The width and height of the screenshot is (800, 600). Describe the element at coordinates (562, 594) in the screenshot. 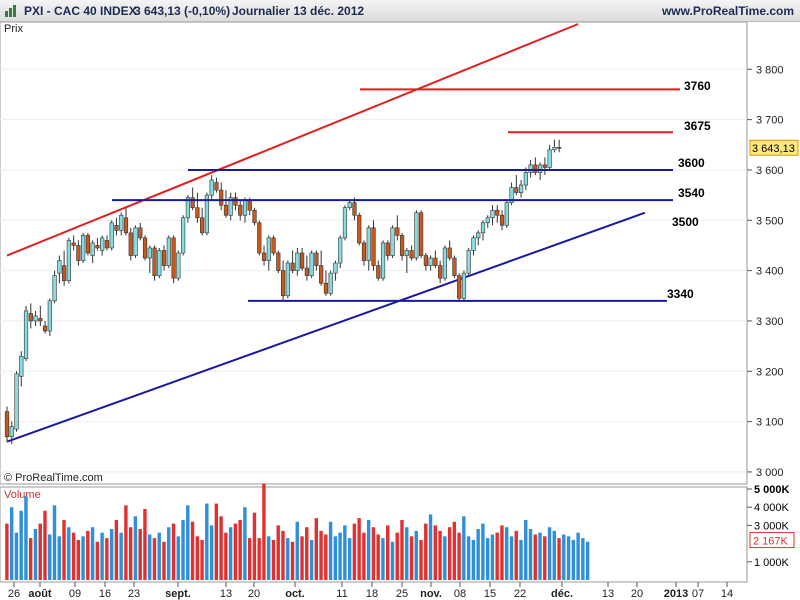

I see `x-tick-label: déc.` at that location.